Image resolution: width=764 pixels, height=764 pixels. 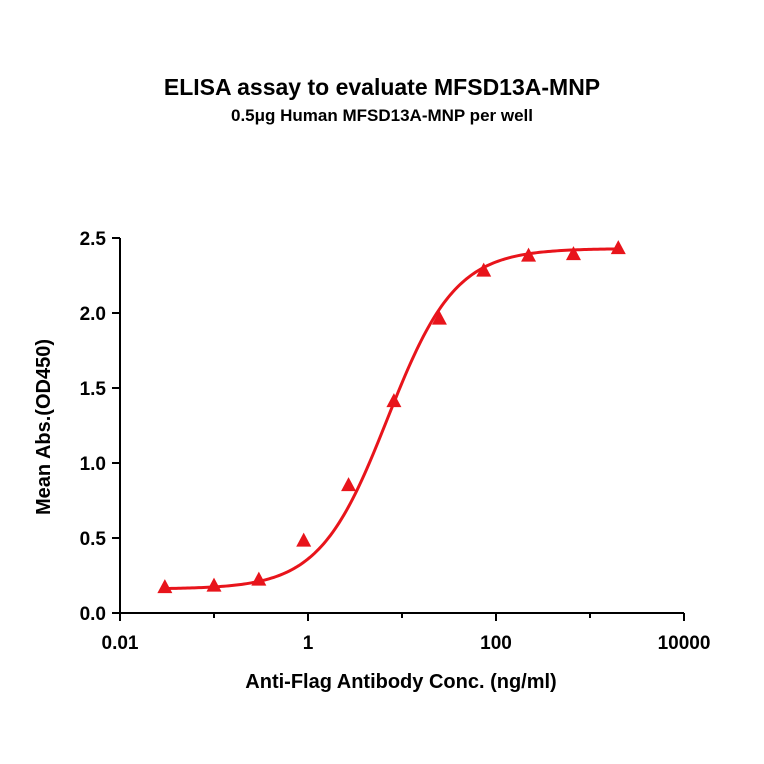 I want to click on x-tick-label: 1, so click(x=308, y=643).